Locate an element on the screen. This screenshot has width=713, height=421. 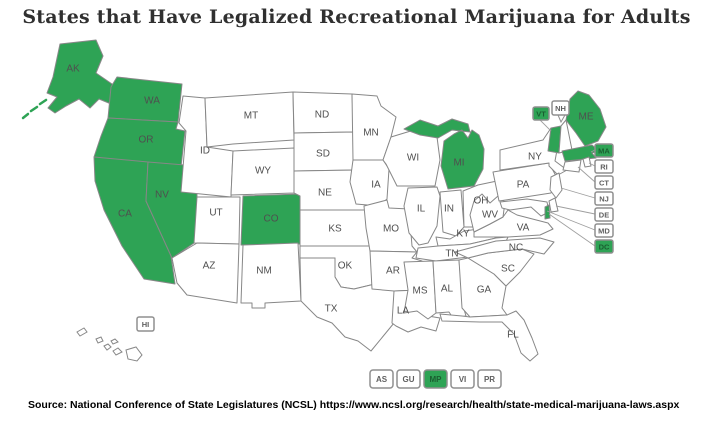
badge-label-nj: NJ is located at coordinates (604, 198).